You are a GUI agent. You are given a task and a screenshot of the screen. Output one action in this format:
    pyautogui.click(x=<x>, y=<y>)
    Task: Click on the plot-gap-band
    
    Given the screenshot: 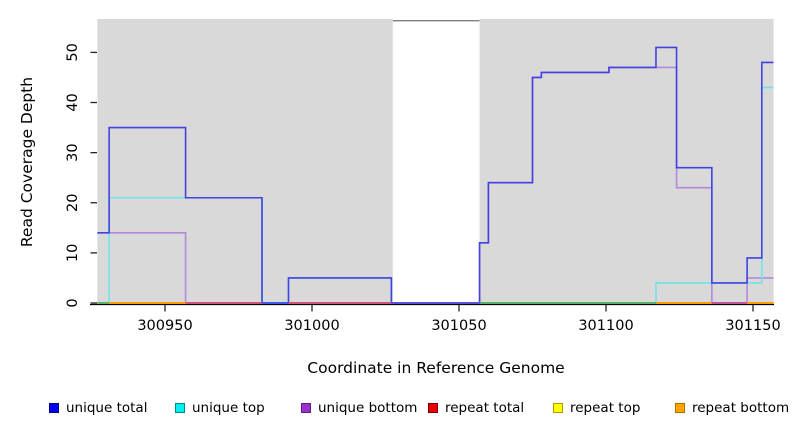 What is the action you would take?
    pyautogui.click(x=436, y=161)
    